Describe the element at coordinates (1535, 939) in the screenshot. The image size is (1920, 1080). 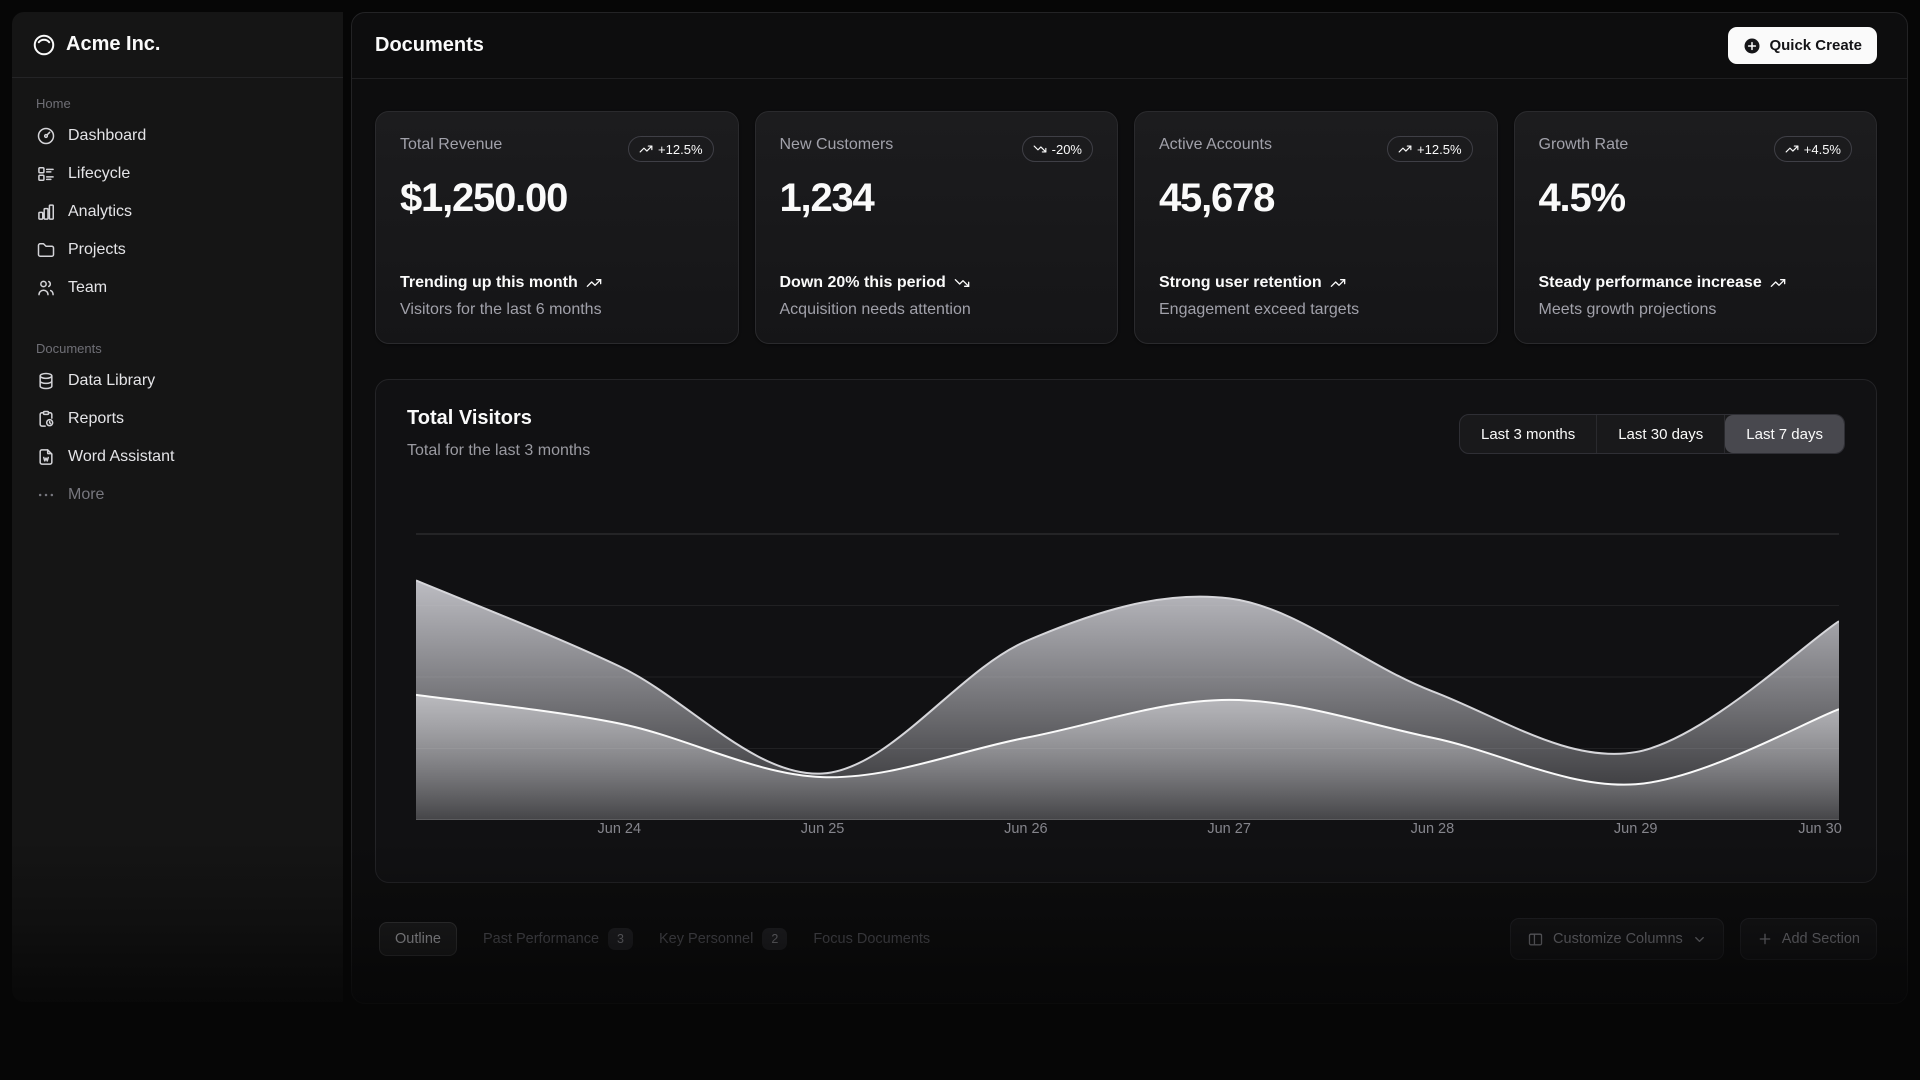
I see `columns-icon` at that location.